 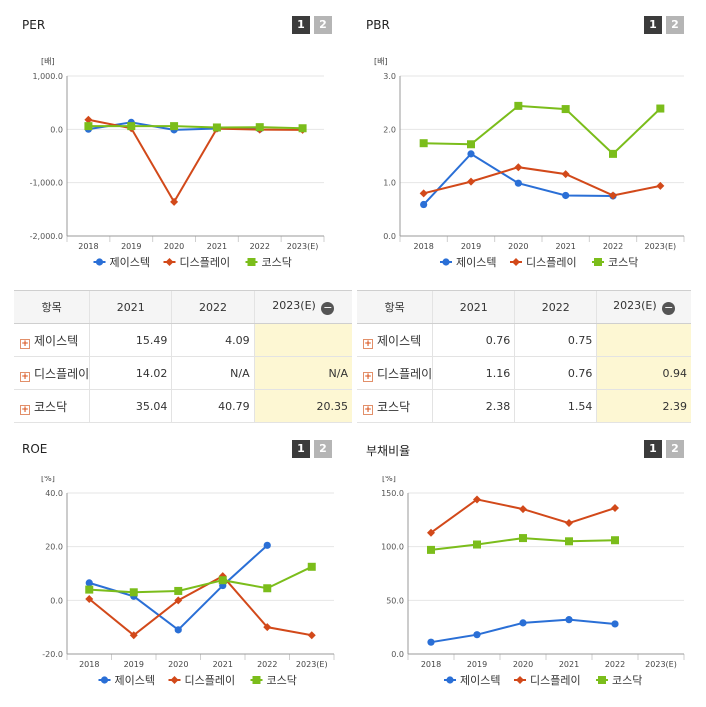 What do you see at coordinates (653, 449) in the screenshot?
I see `debt-ratio-page-1-button: 1` at bounding box center [653, 449].